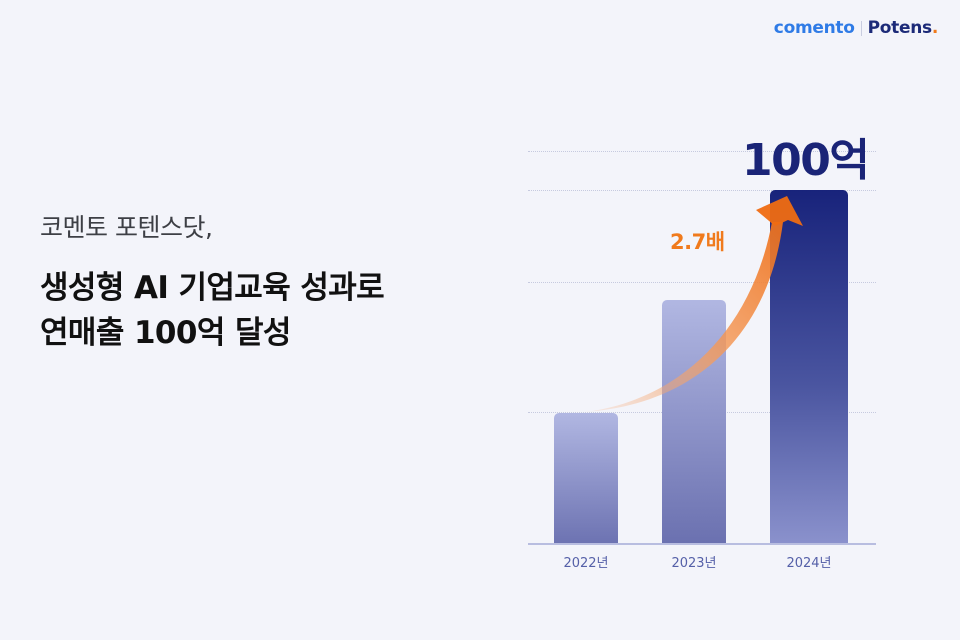  I want to click on x-axis, so click(702, 544).